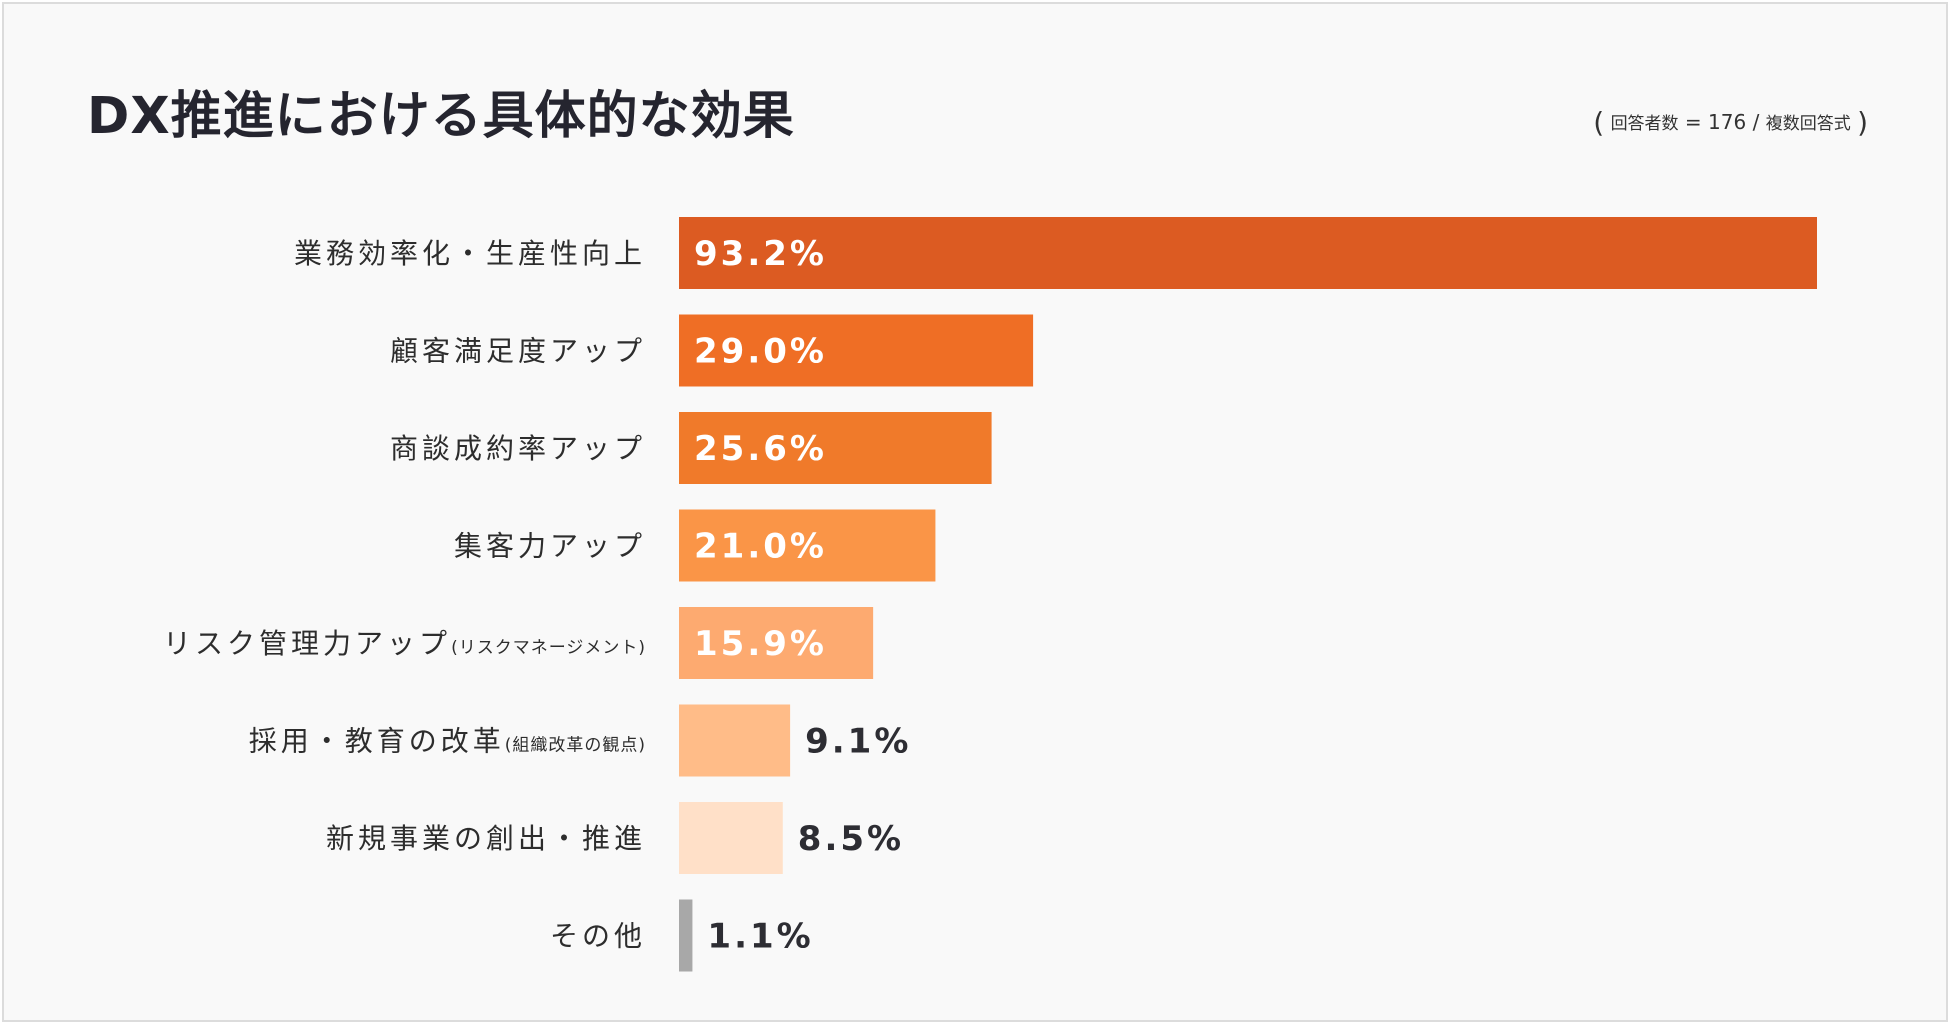 The image size is (1950, 1024). I want to click on category-label: その他, so click(598, 936).